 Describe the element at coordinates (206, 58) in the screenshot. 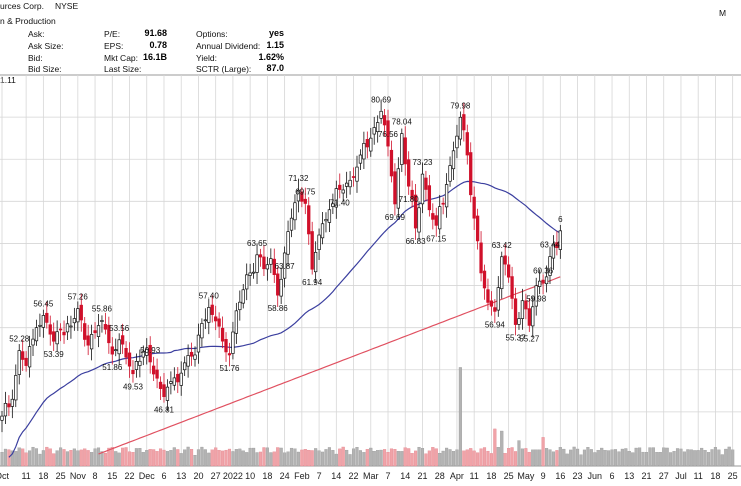

I see `yield-label: Yield:` at that location.